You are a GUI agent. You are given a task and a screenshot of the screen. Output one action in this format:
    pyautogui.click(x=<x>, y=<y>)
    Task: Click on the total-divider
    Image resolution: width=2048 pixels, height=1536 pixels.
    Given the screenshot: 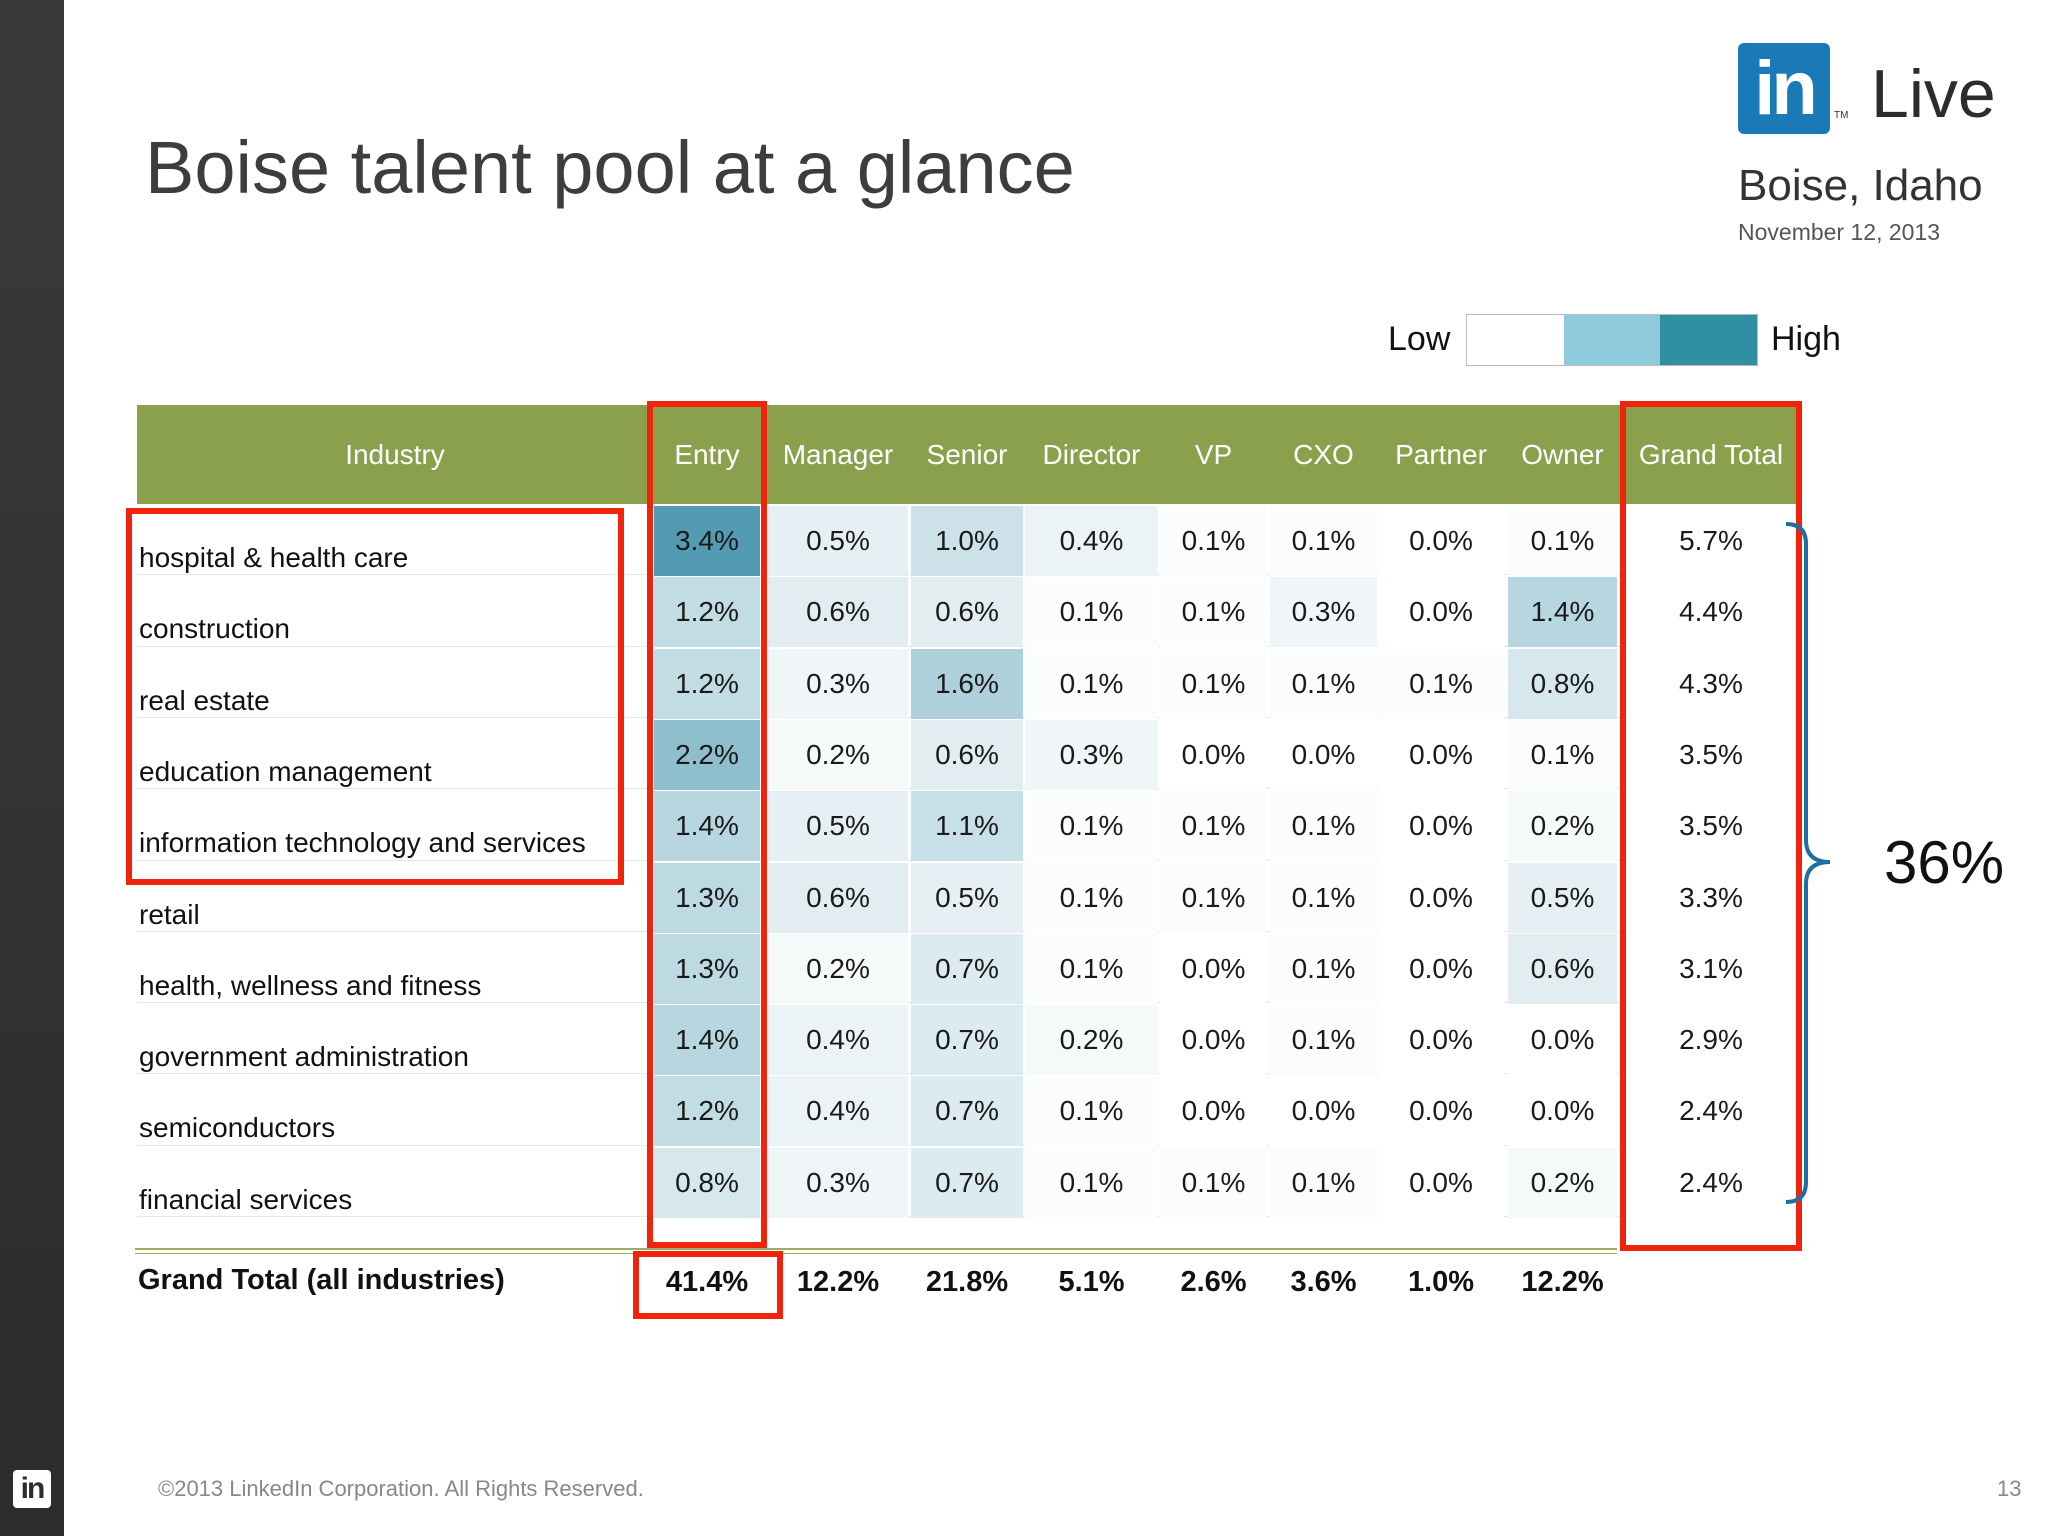 What is the action you would take?
    pyautogui.click(x=876, y=1249)
    